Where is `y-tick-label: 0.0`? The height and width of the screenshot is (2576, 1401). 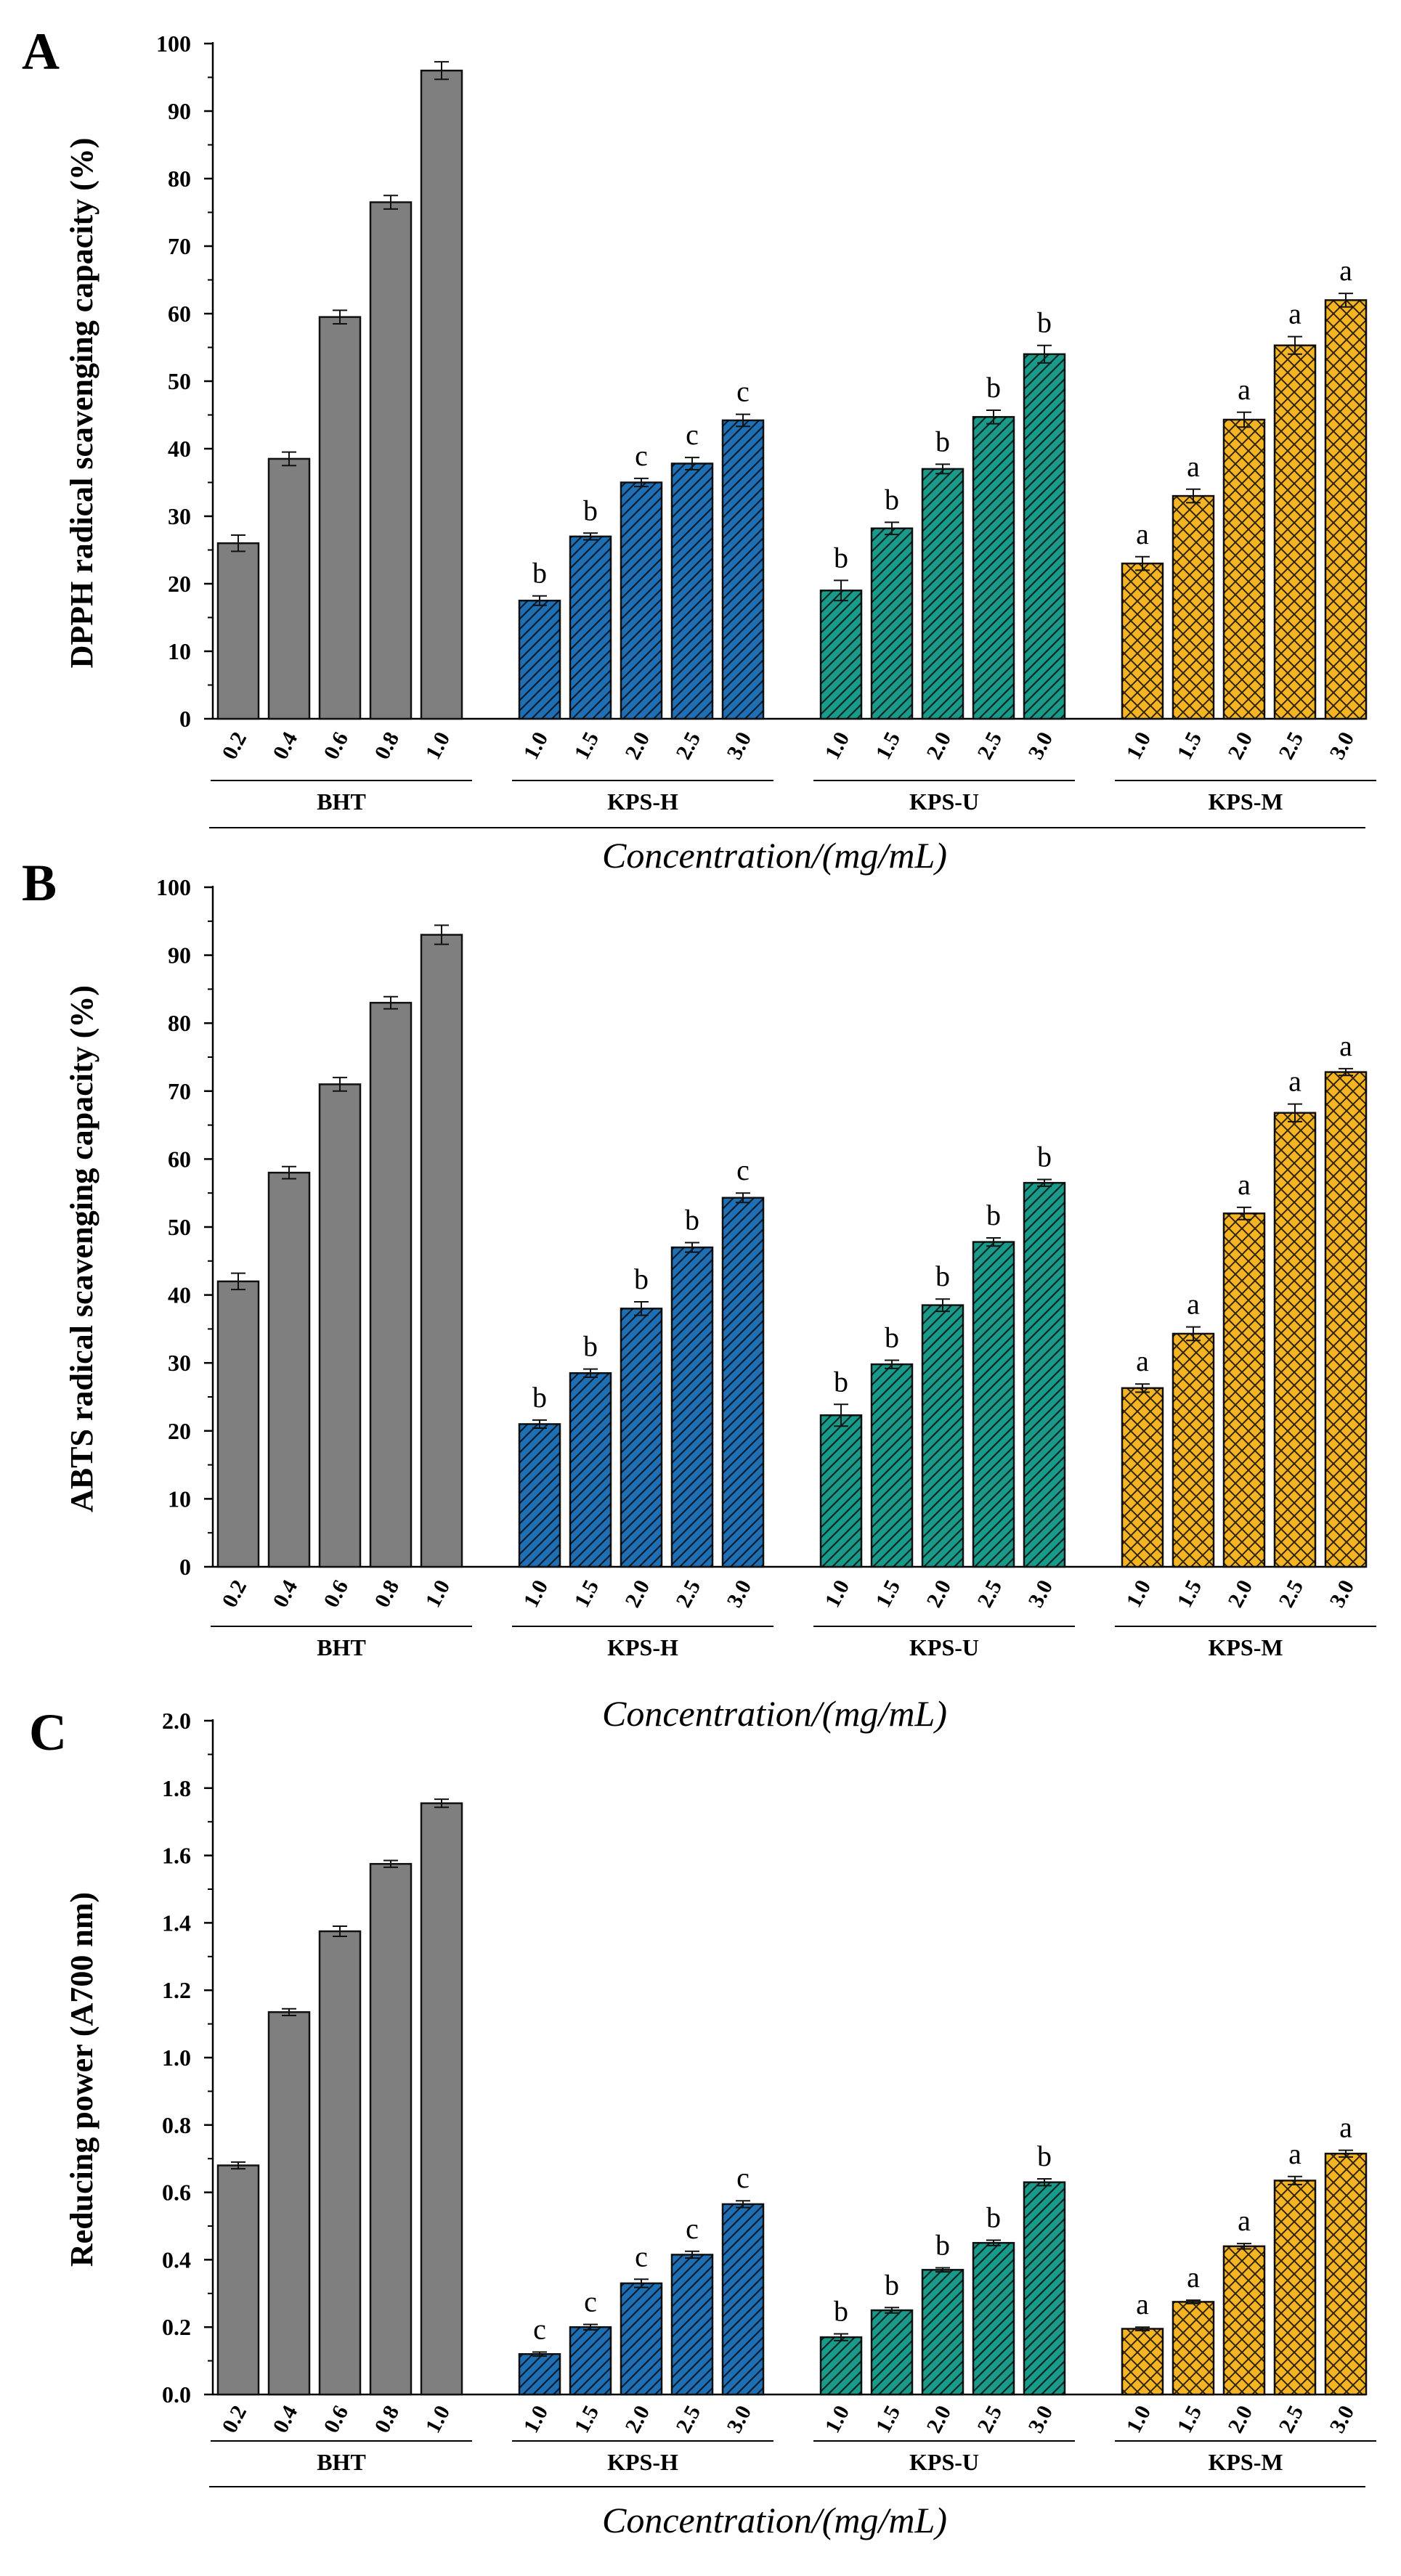
y-tick-label: 0.0 is located at coordinates (176, 2394).